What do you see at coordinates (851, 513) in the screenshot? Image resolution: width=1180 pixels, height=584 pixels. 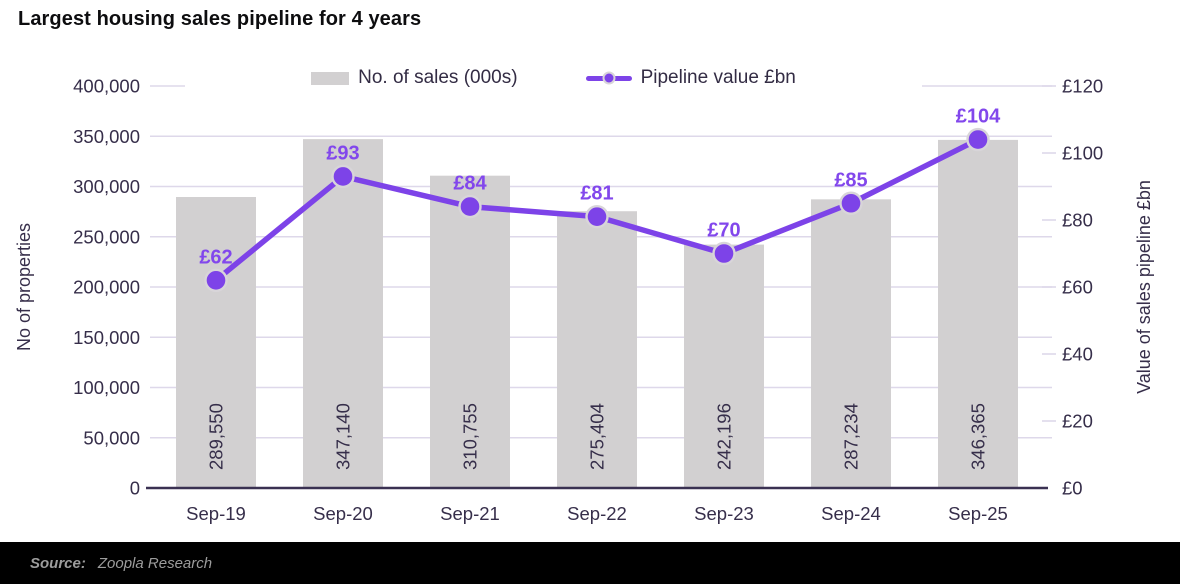 I see `x-axis-label: Sep-24` at bounding box center [851, 513].